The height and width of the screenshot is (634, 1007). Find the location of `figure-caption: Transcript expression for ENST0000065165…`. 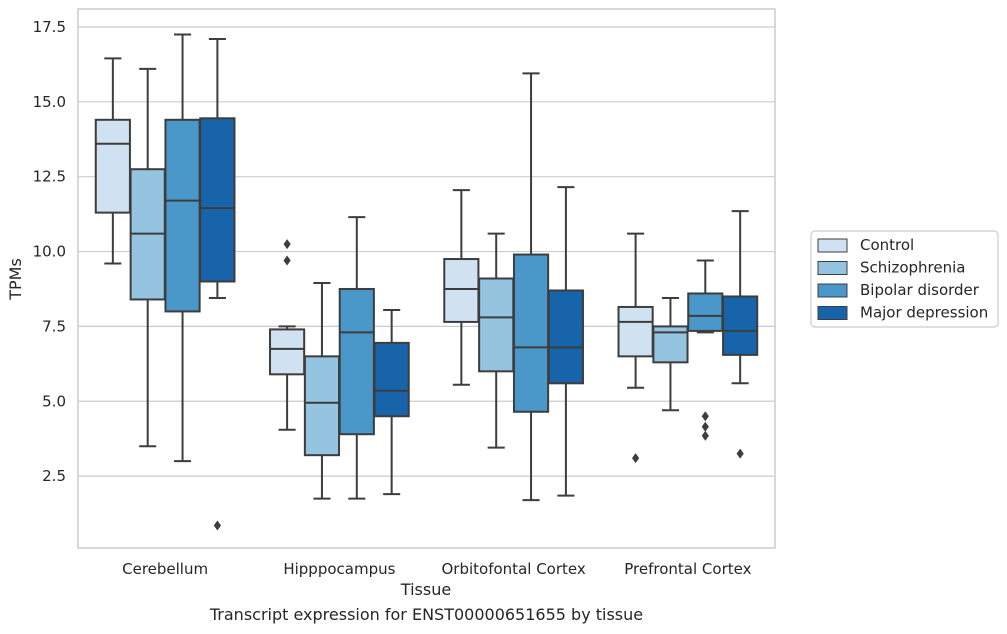

figure-caption: Transcript expression for ENST0000065165… is located at coordinates (426, 614).